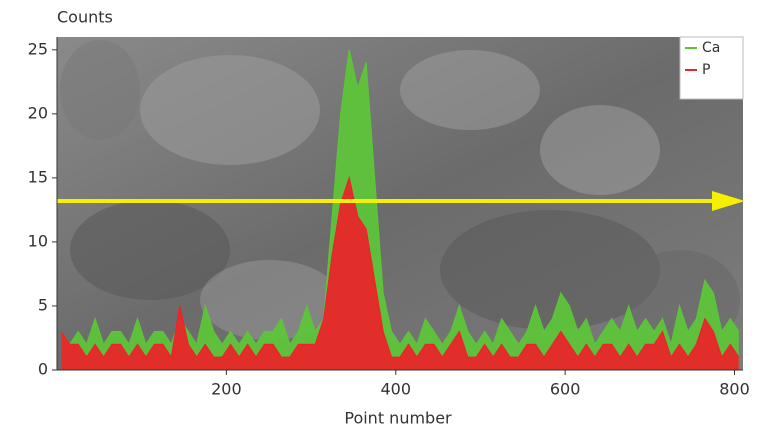  Describe the element at coordinates (395, 389) in the screenshot. I see `x-tick-label: 400` at that location.